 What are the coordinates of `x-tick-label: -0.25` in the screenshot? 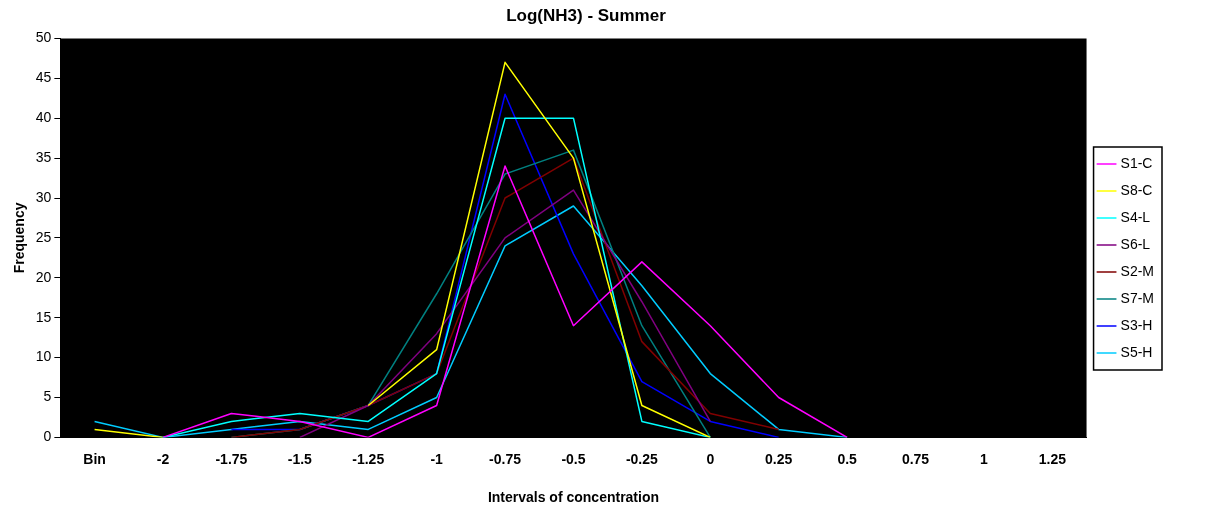 It's located at (642, 458).